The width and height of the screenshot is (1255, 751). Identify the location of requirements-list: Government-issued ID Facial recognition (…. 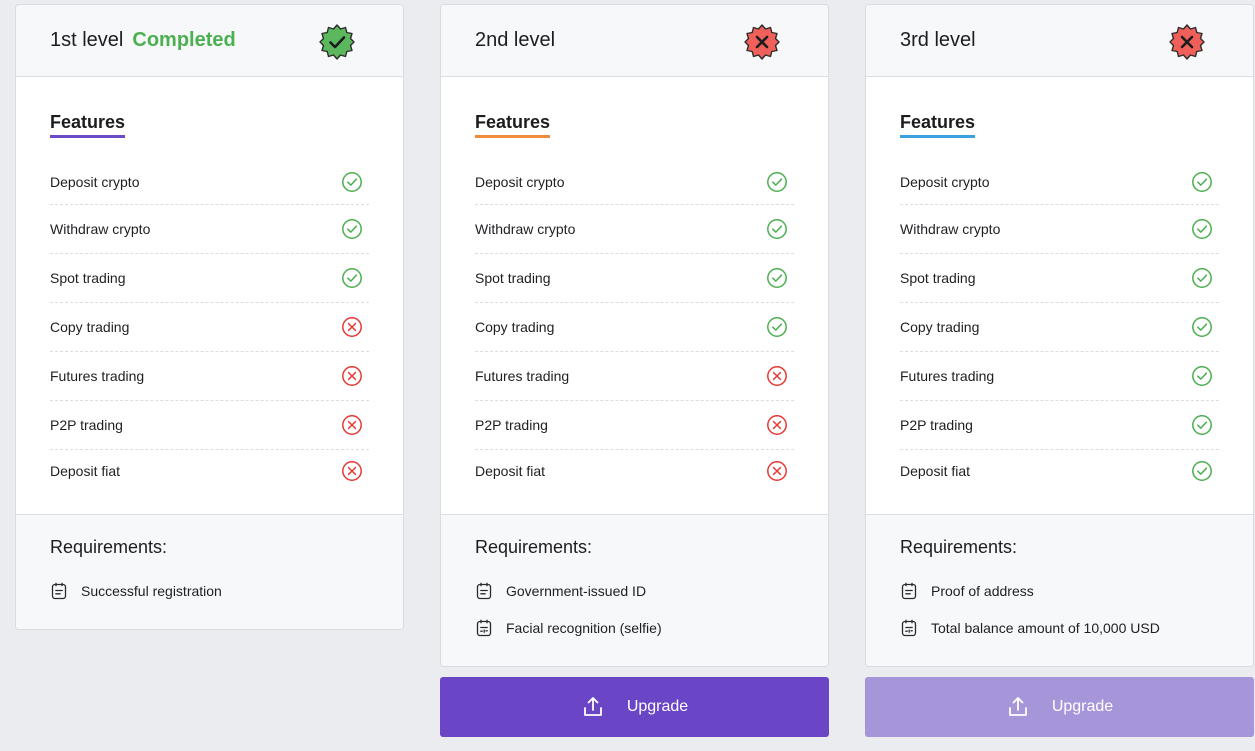
(634, 609).